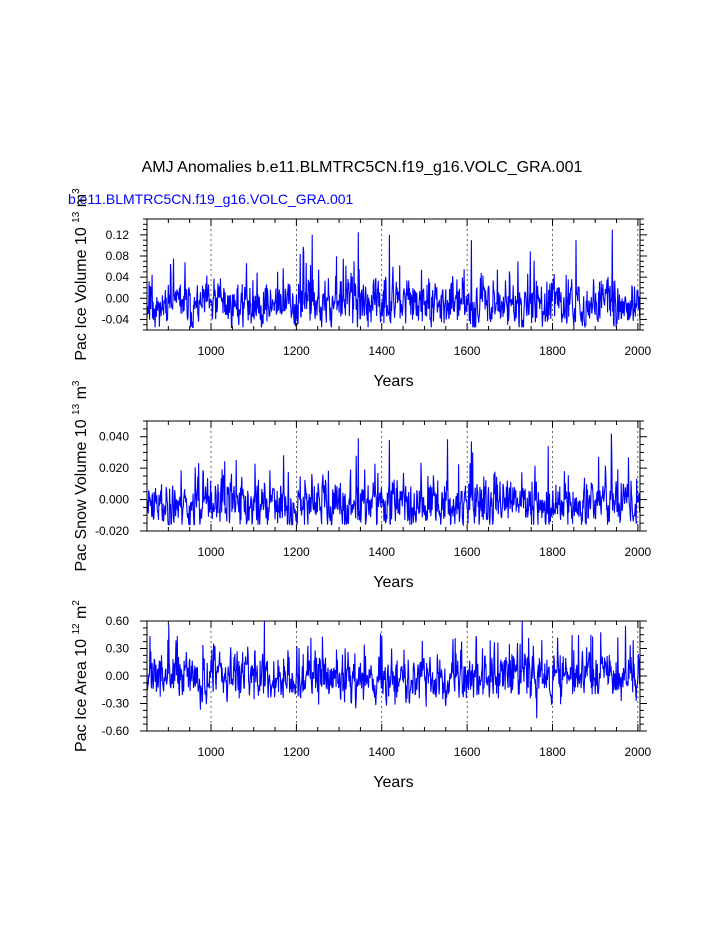 This screenshot has width=723, height=935. Describe the element at coordinates (114, 500) in the screenshot. I see `snow-volume-ytick-label: 0.000` at that location.